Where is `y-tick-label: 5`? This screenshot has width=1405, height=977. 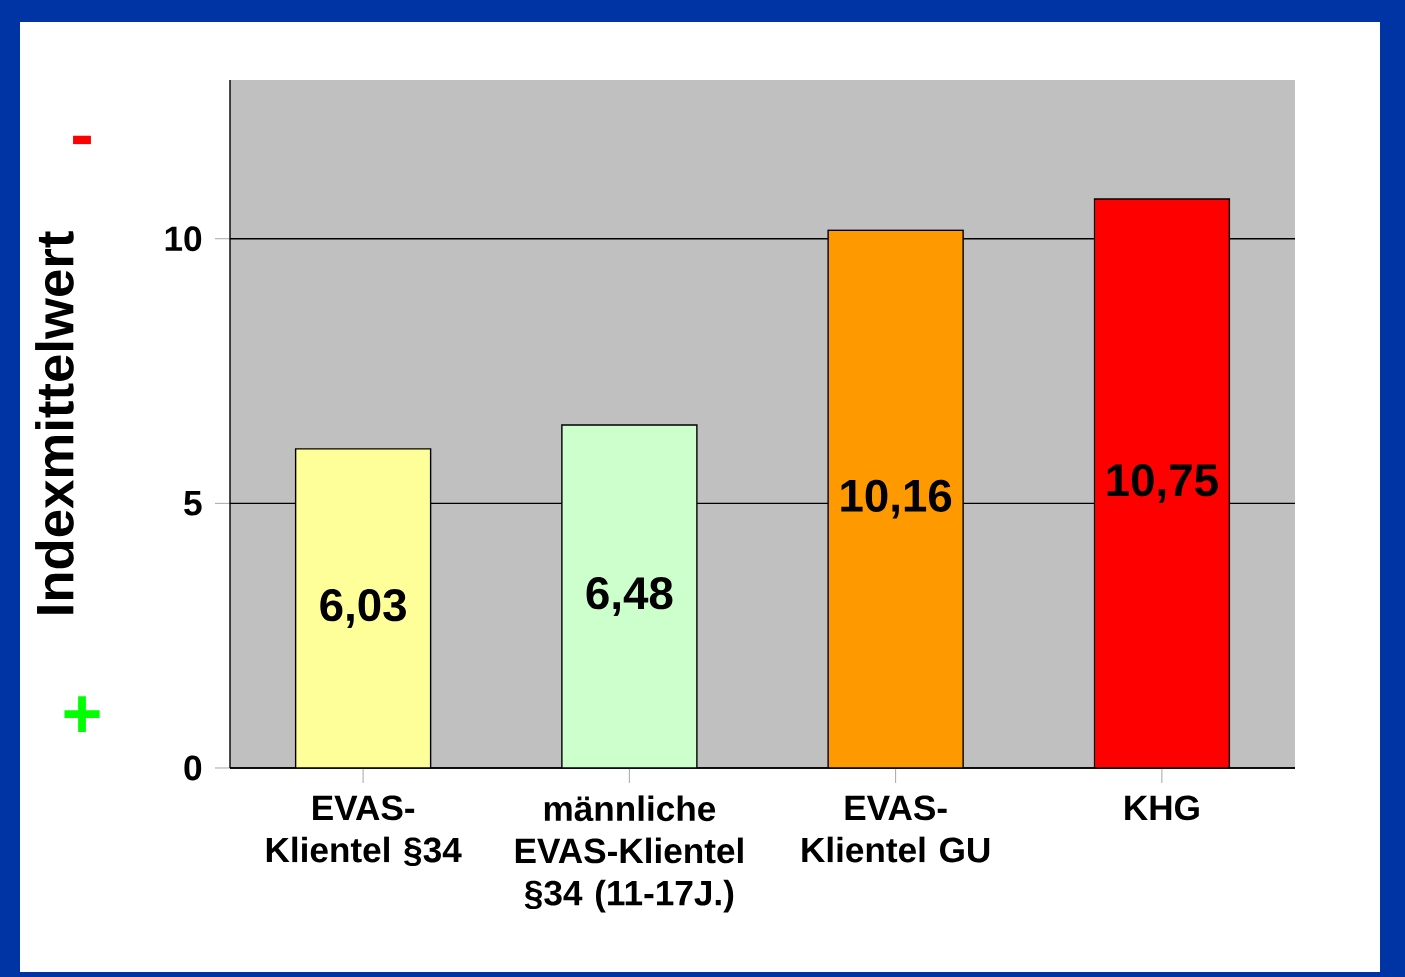 y-tick-label: 5 is located at coordinates (193, 503).